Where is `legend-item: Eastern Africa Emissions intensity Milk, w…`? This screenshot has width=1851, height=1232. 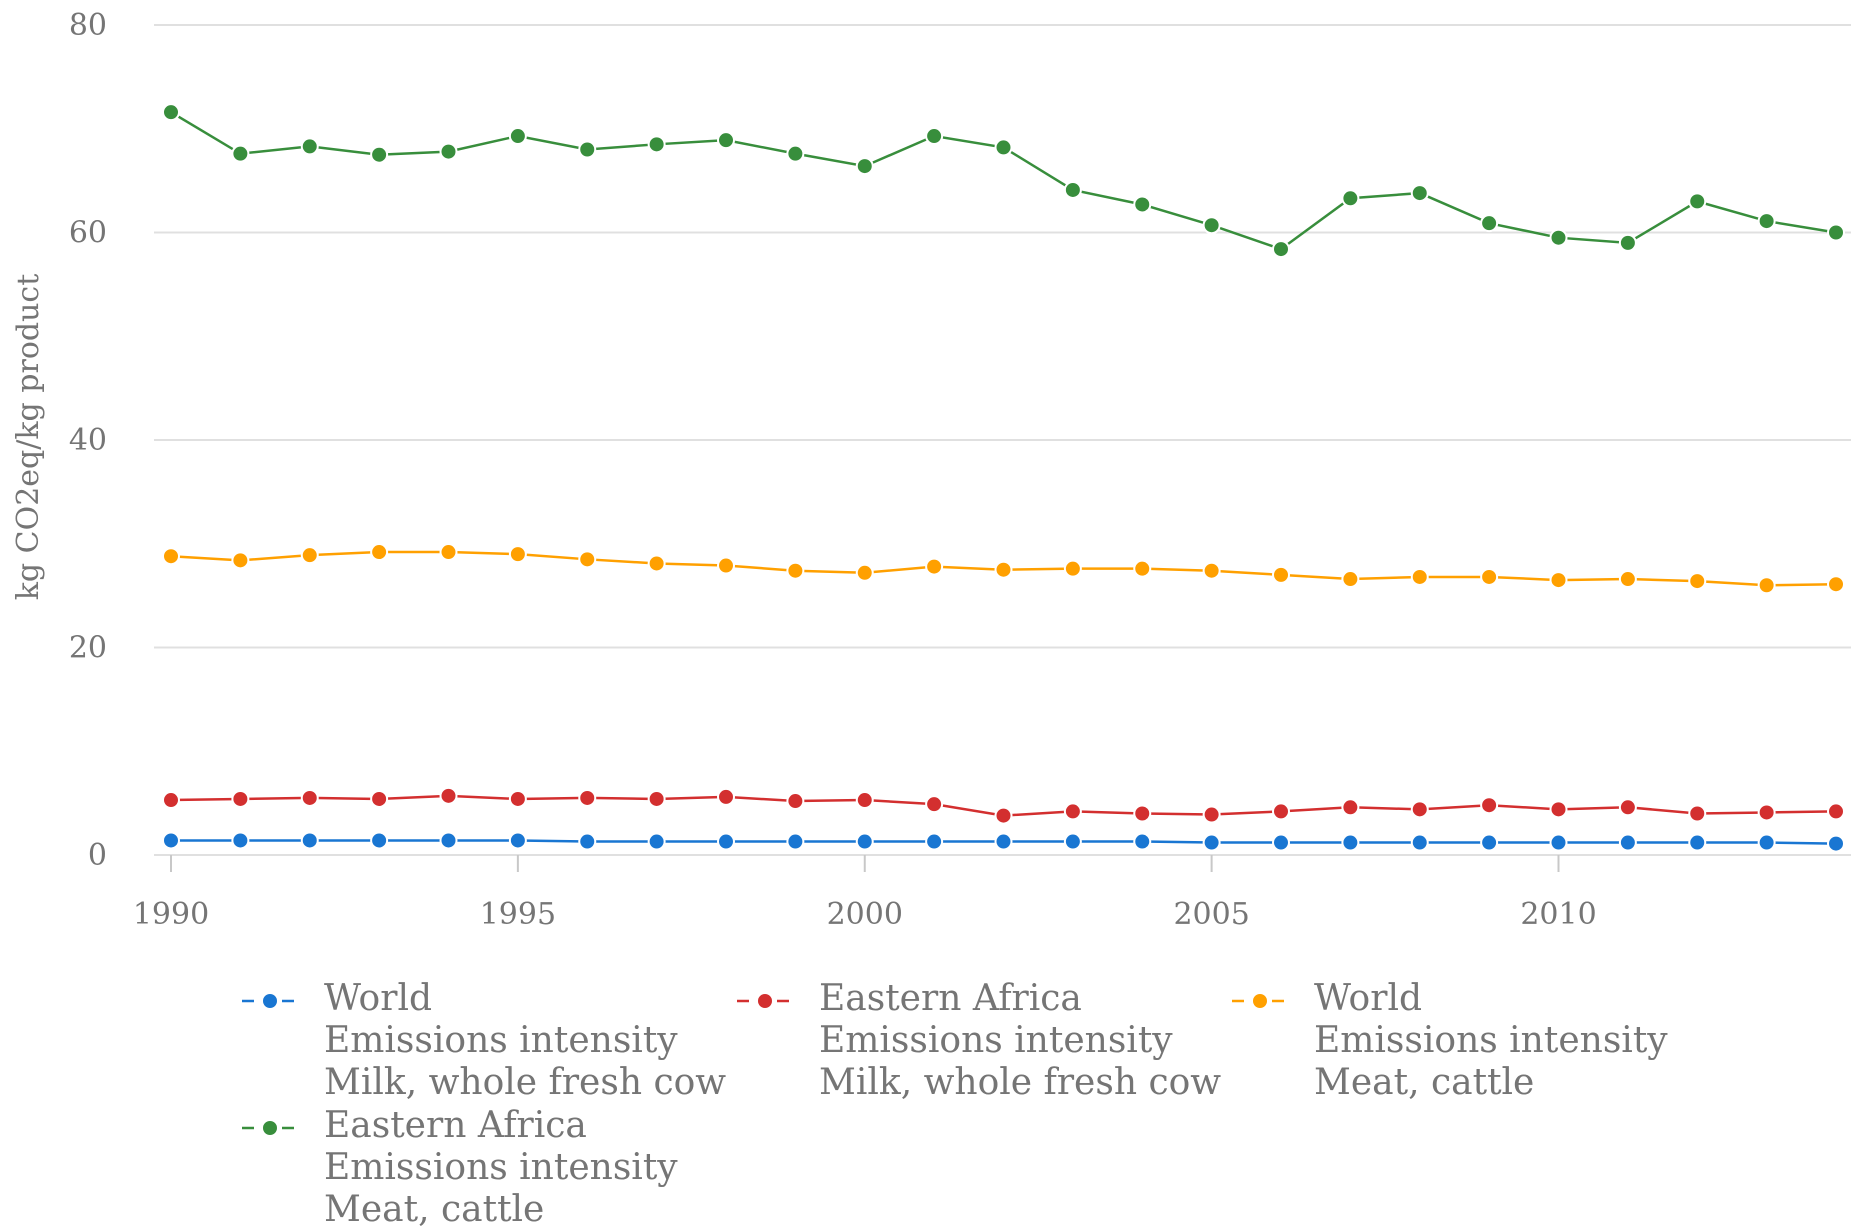
legend-item: Eastern Africa Emissions intensity Milk, w… is located at coordinates (978, 1041).